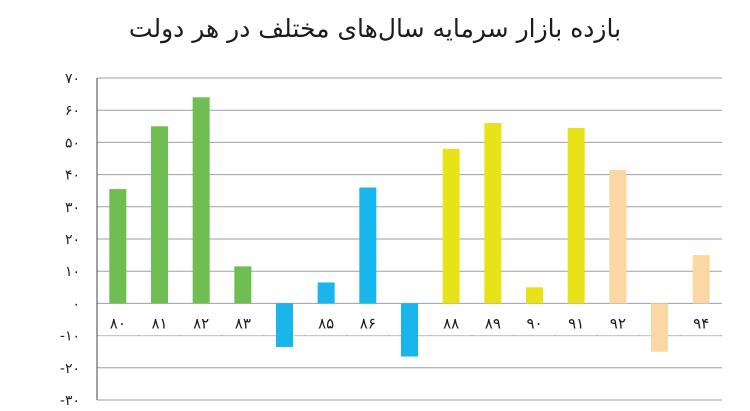 Image resolution: width=750 pixels, height=411 pixels. What do you see at coordinates (70, 401) in the screenshot?
I see `y-tick-label: -۳۰` at bounding box center [70, 401].